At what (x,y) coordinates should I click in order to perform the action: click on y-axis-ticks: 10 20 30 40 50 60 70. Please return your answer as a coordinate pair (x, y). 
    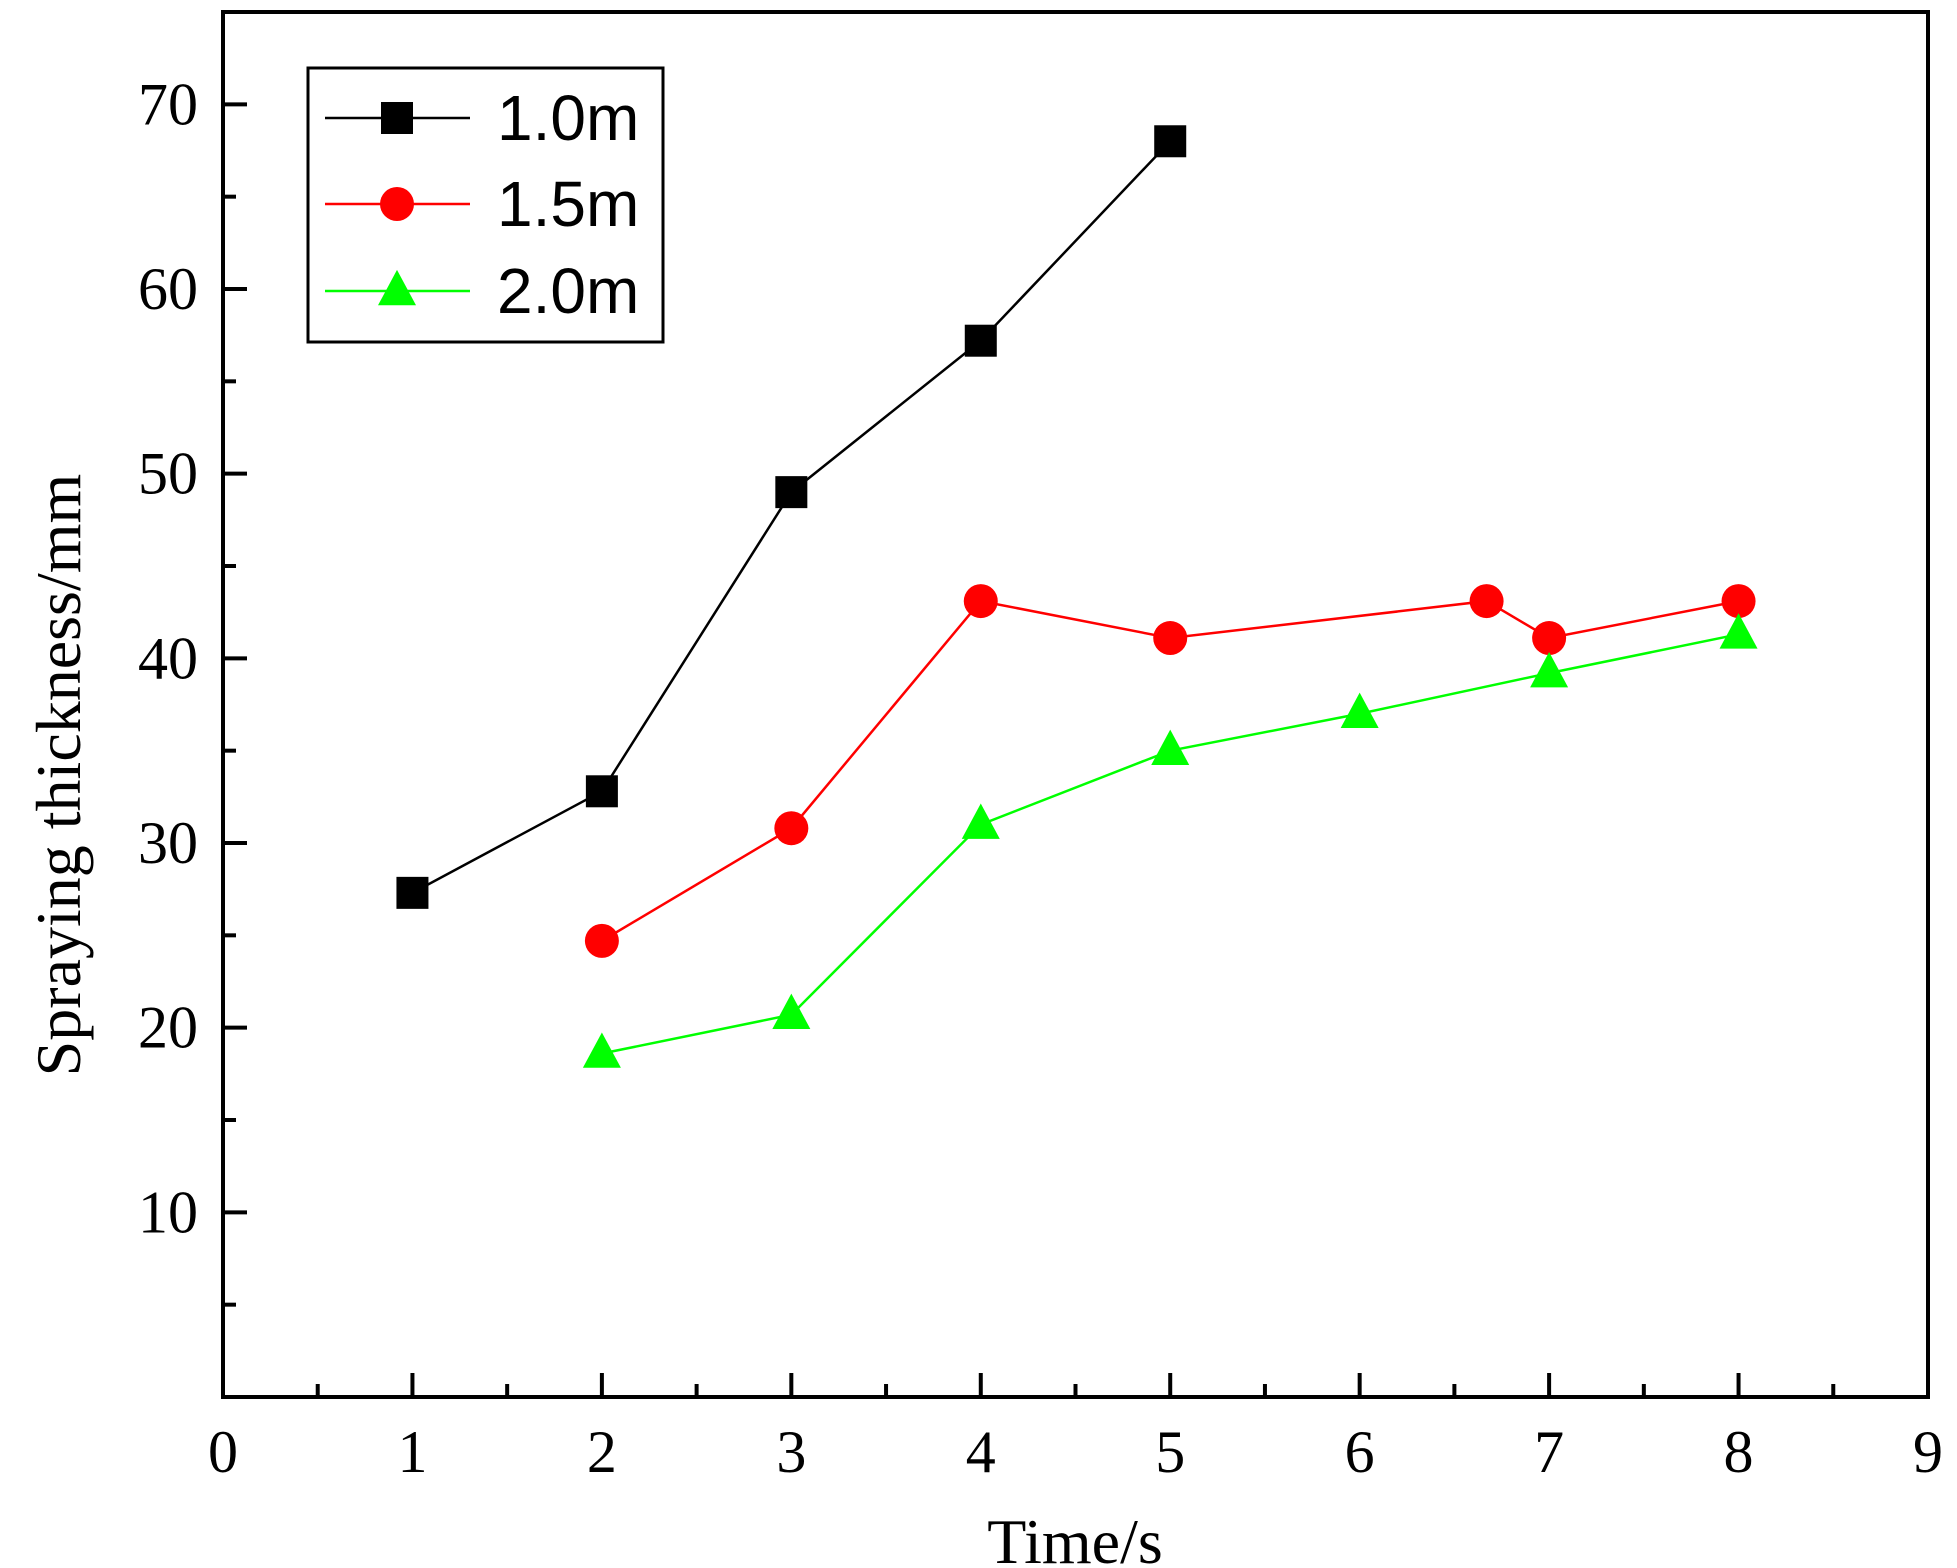
    Looking at the image, I should click on (192, 658).